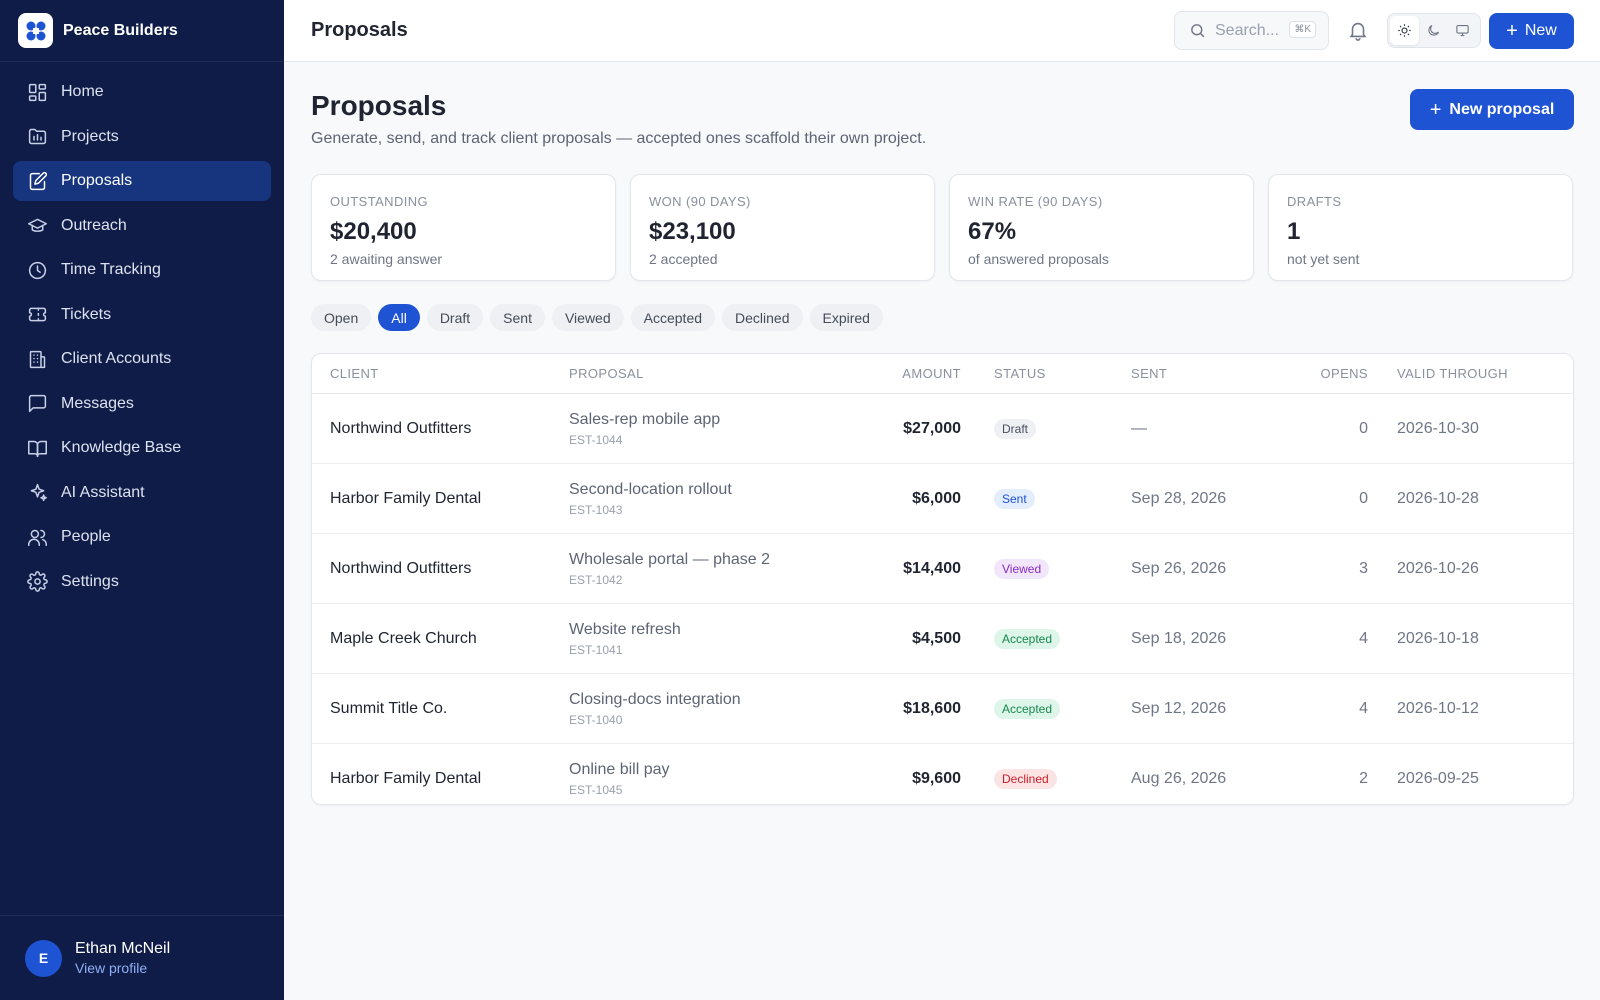 Image resolution: width=1600 pixels, height=1000 pixels. Describe the element at coordinates (142, 359) in the screenshot. I see `sidebar-item-client-accounts: Client Accounts` at that location.